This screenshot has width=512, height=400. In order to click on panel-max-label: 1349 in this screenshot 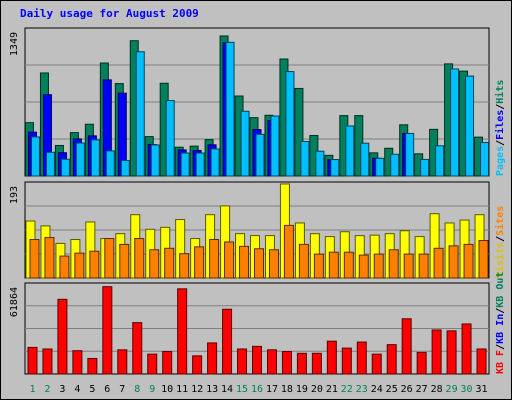, I will do `click(14, 44)`.